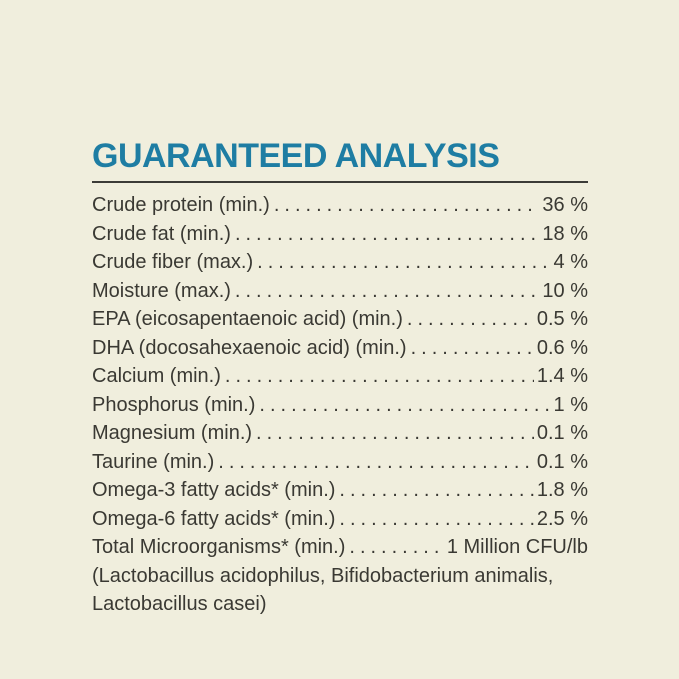  I want to click on nutrient-label: Magnesium (min.), so click(172, 433).